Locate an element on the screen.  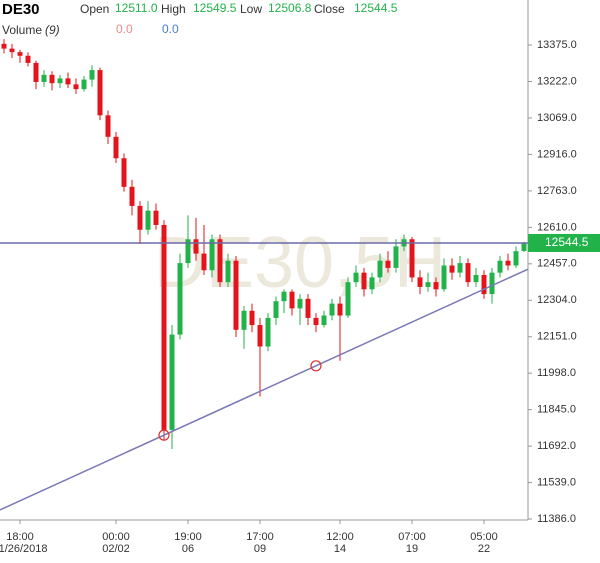
x-tick-time: 12:00 is located at coordinates (340, 537).